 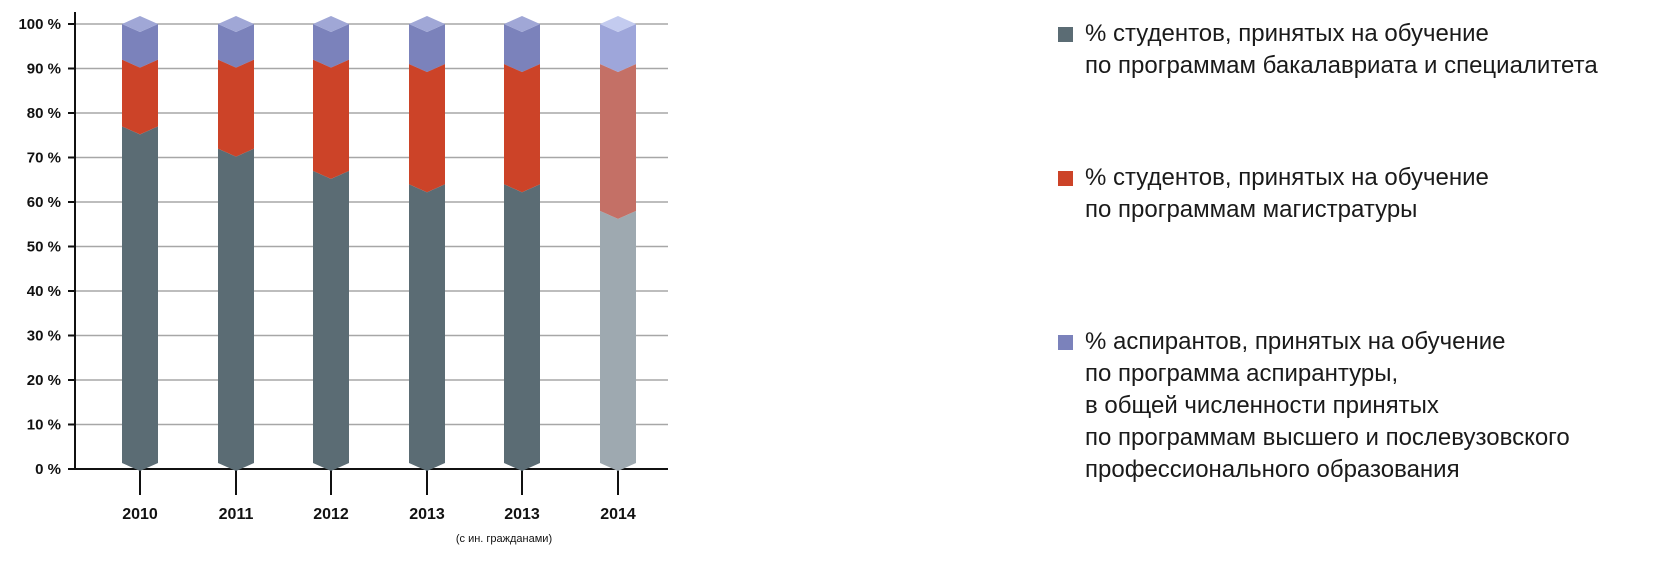 What do you see at coordinates (44, 380) in the screenshot?
I see `y-tick-label: 20 %` at bounding box center [44, 380].